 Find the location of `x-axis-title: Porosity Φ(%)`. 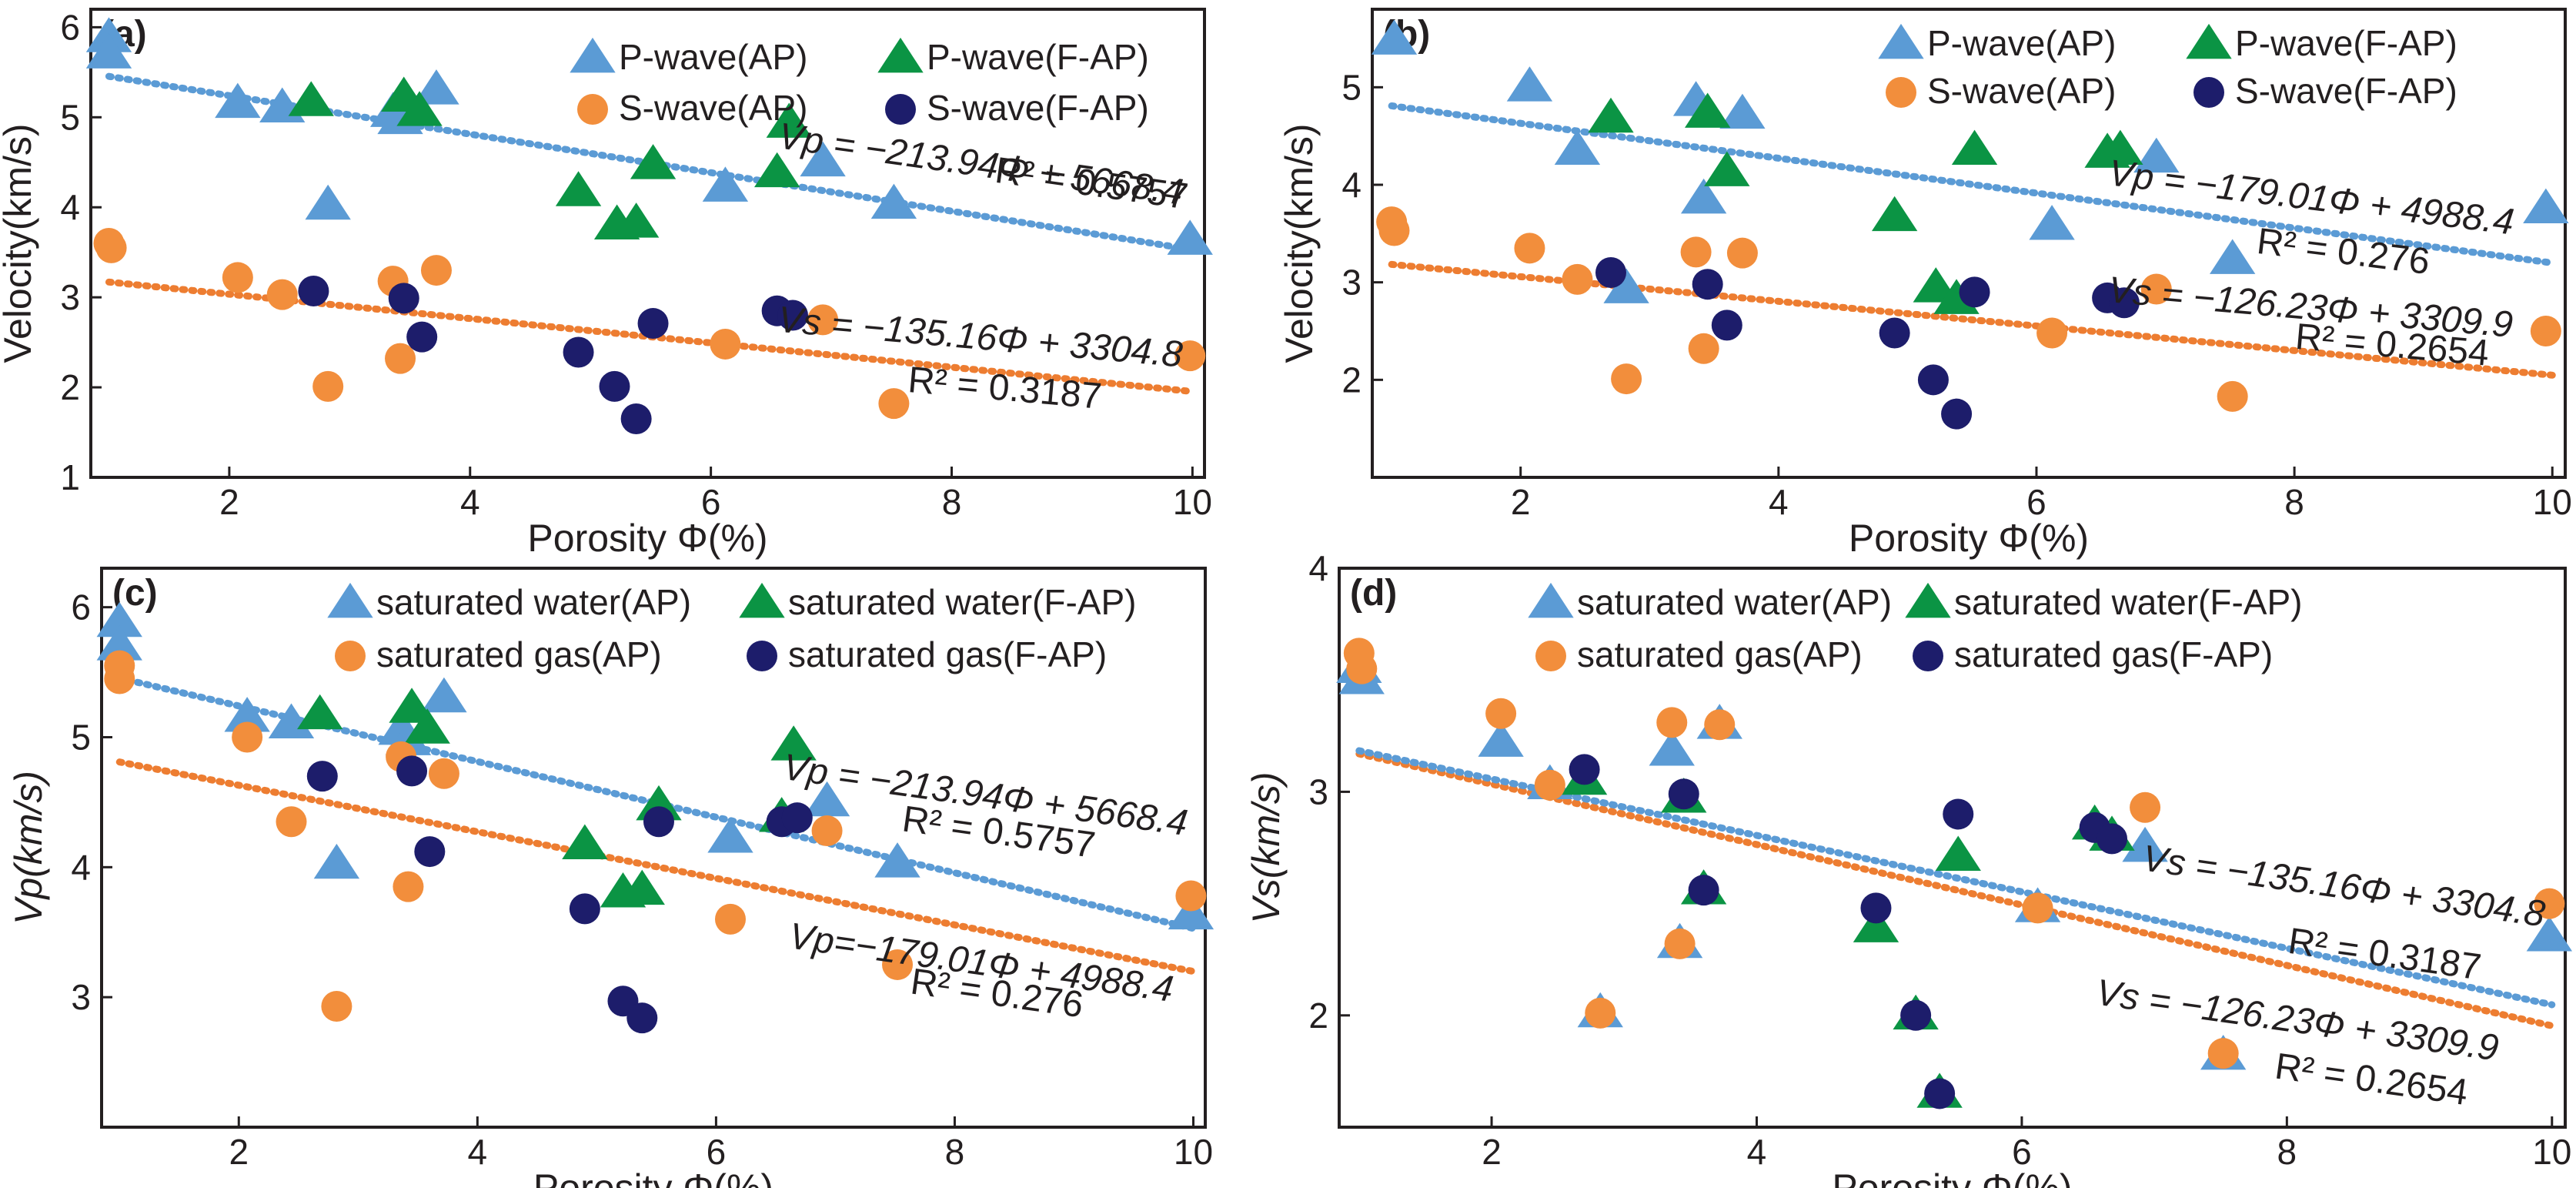

x-axis-title: Porosity Φ(%) is located at coordinates (653, 1177).